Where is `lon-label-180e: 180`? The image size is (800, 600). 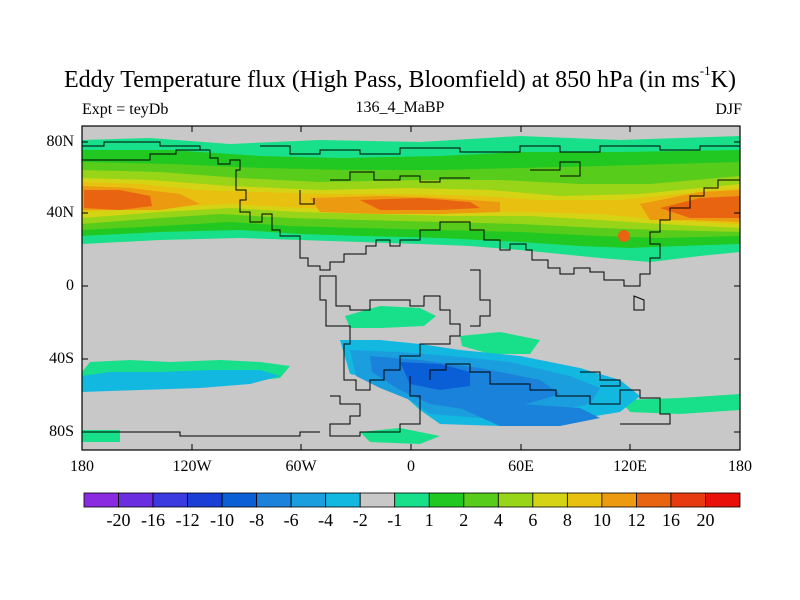 lon-label-180e: 180 is located at coordinates (740, 466).